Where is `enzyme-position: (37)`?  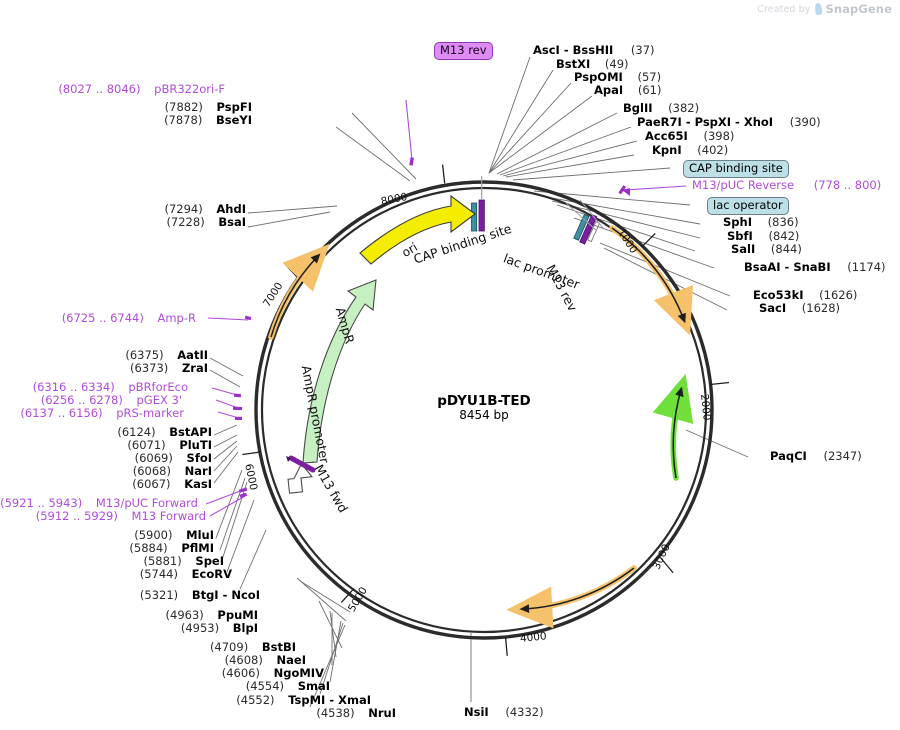
enzyme-position: (37) is located at coordinates (642, 50).